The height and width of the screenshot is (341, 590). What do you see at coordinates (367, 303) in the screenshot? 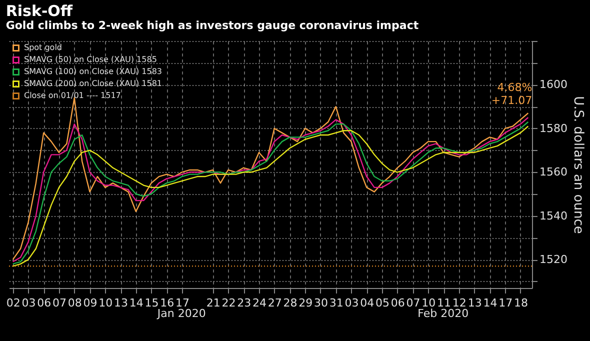
I see `x-tick-label: 04` at bounding box center [367, 303].